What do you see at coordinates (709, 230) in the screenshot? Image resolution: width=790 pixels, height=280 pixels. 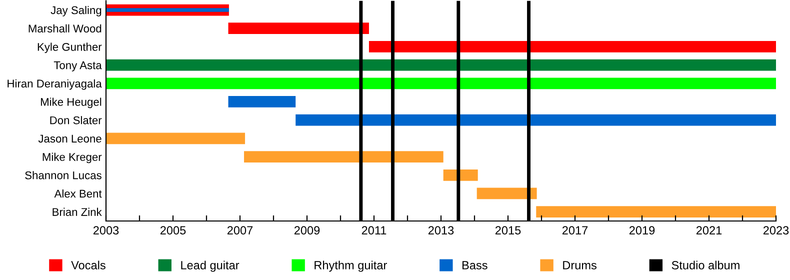 I see `x-tick-label: 2021` at bounding box center [709, 230].